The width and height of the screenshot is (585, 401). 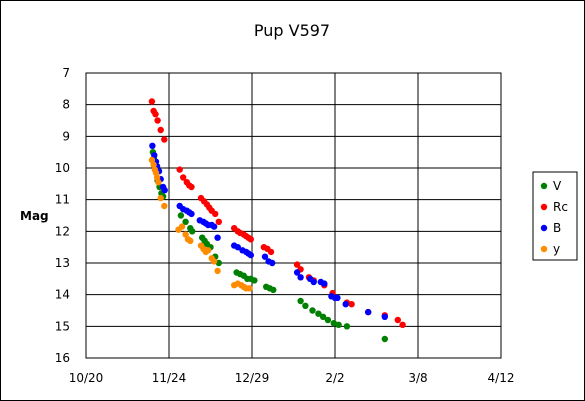 I want to click on y-tick-label: 13, so click(x=62, y=263).